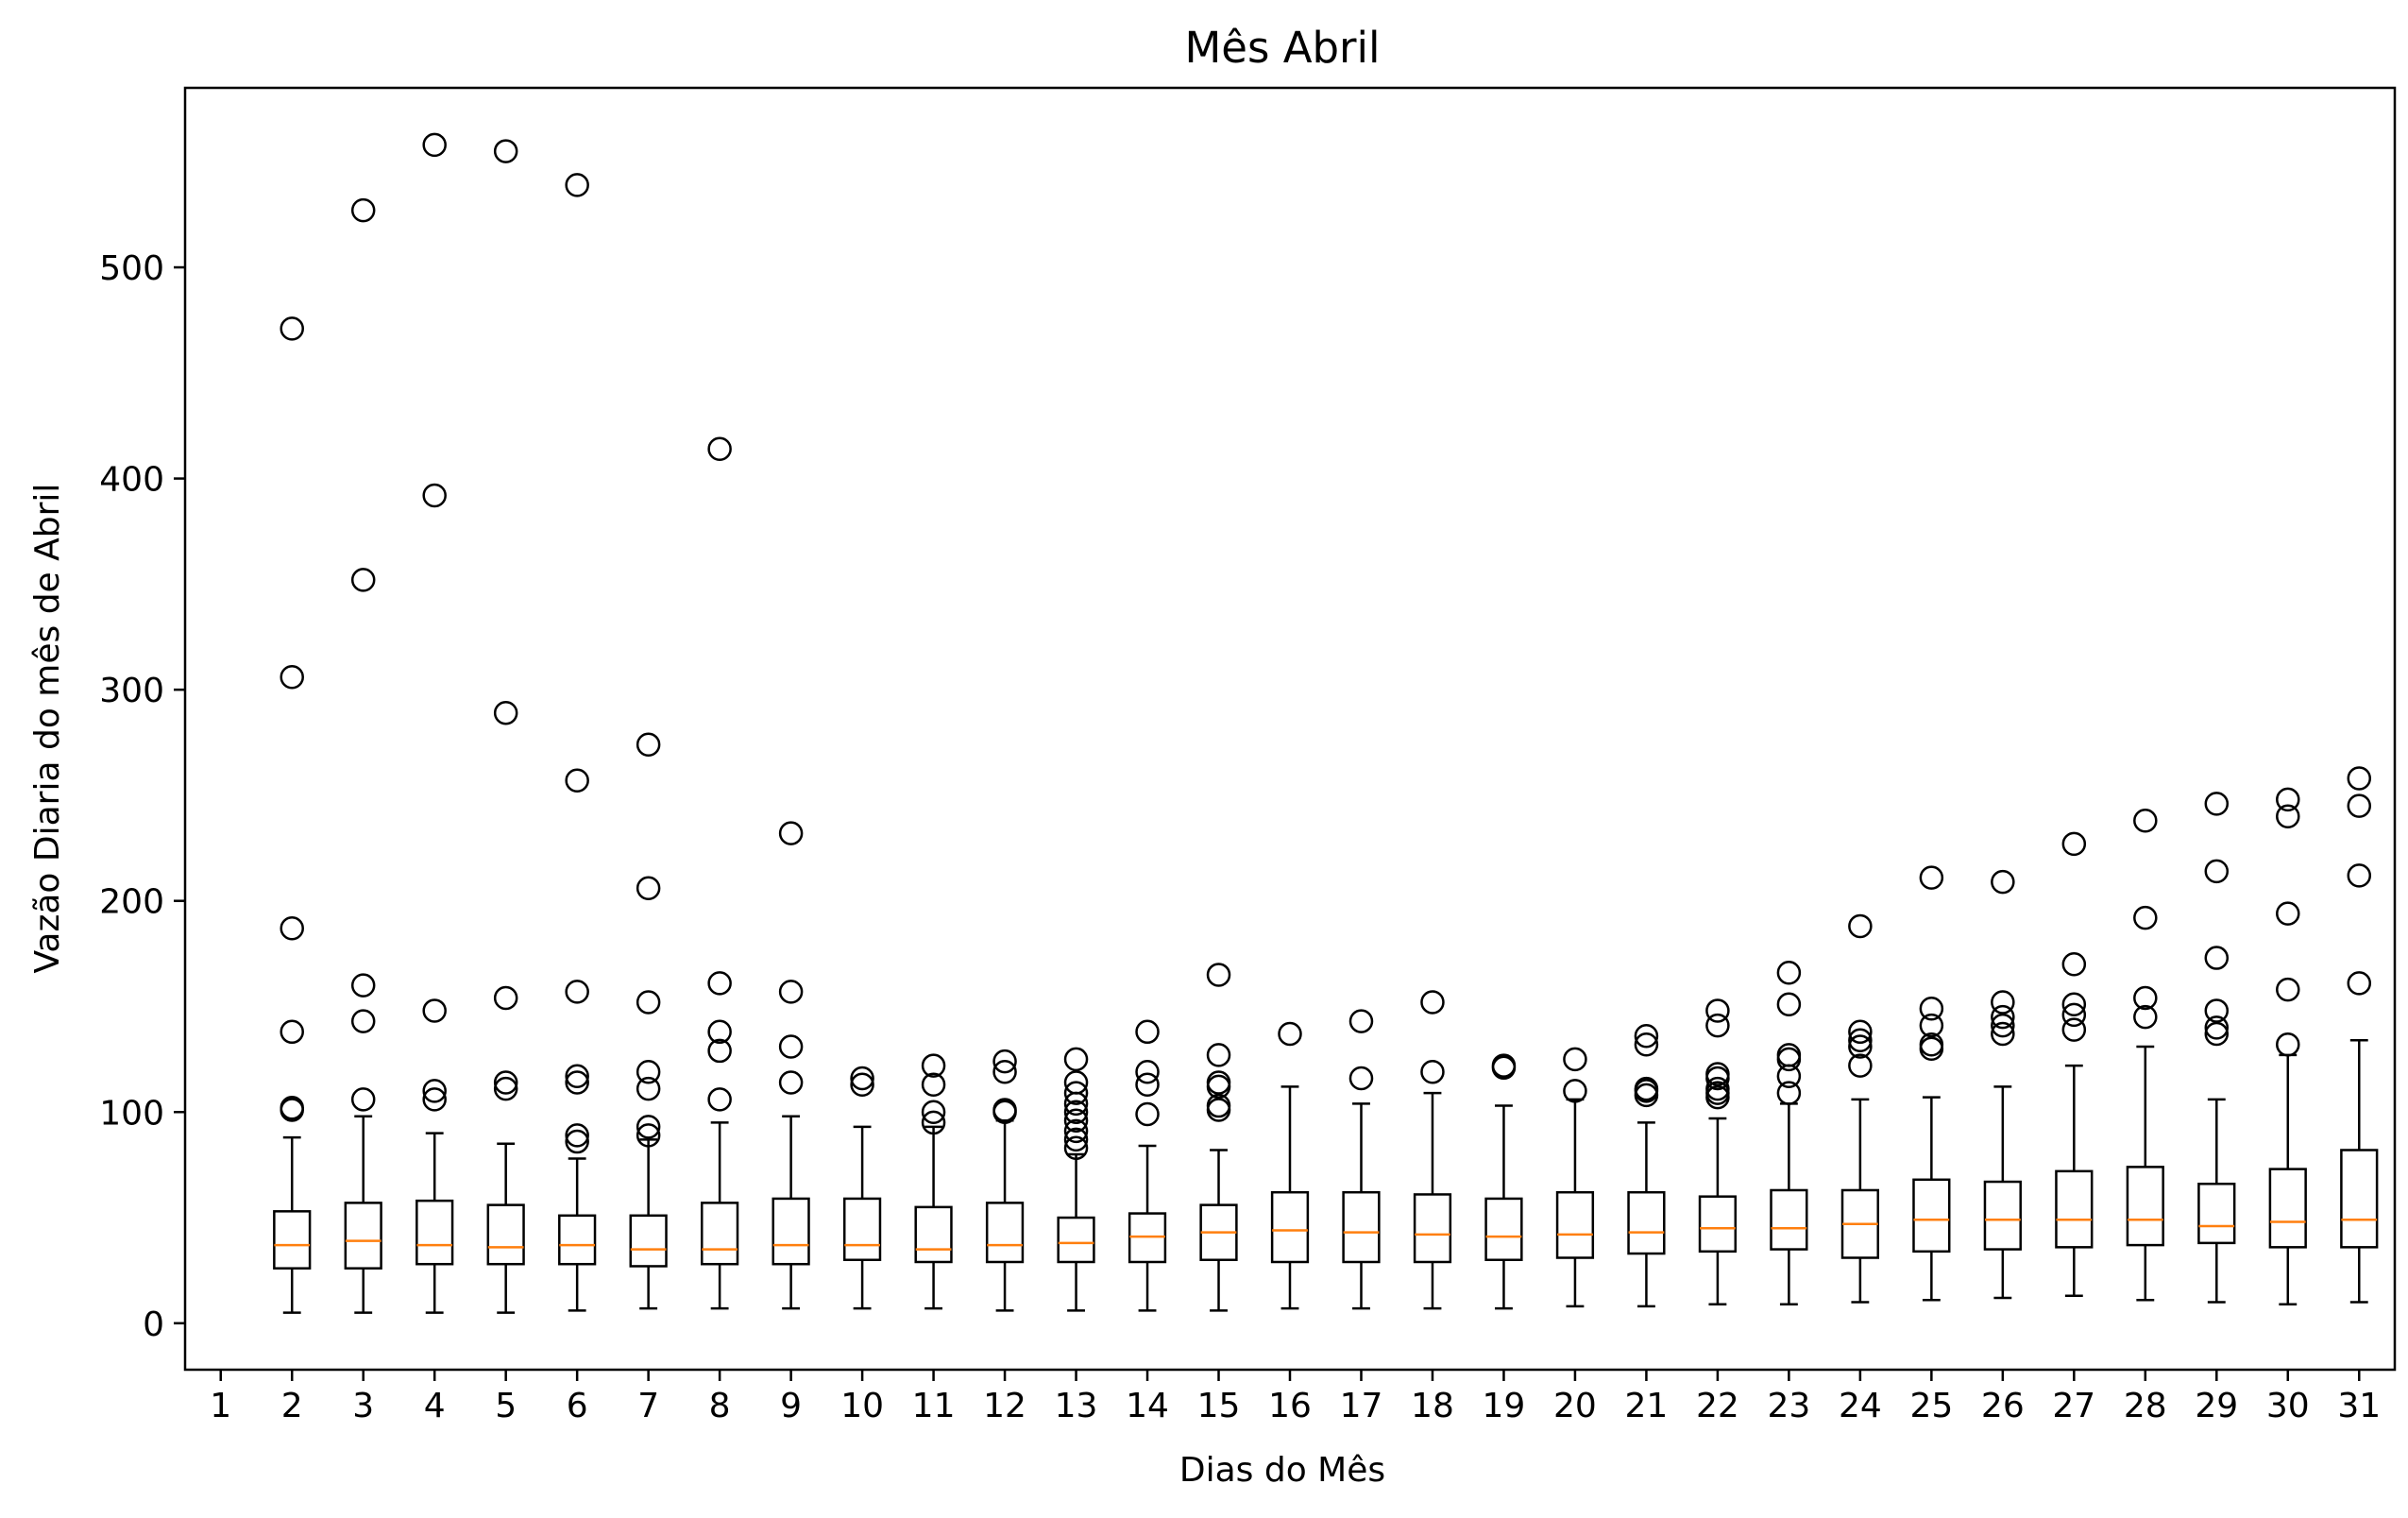  I want to click on x-tick-label: 22, so click(1717, 1406).